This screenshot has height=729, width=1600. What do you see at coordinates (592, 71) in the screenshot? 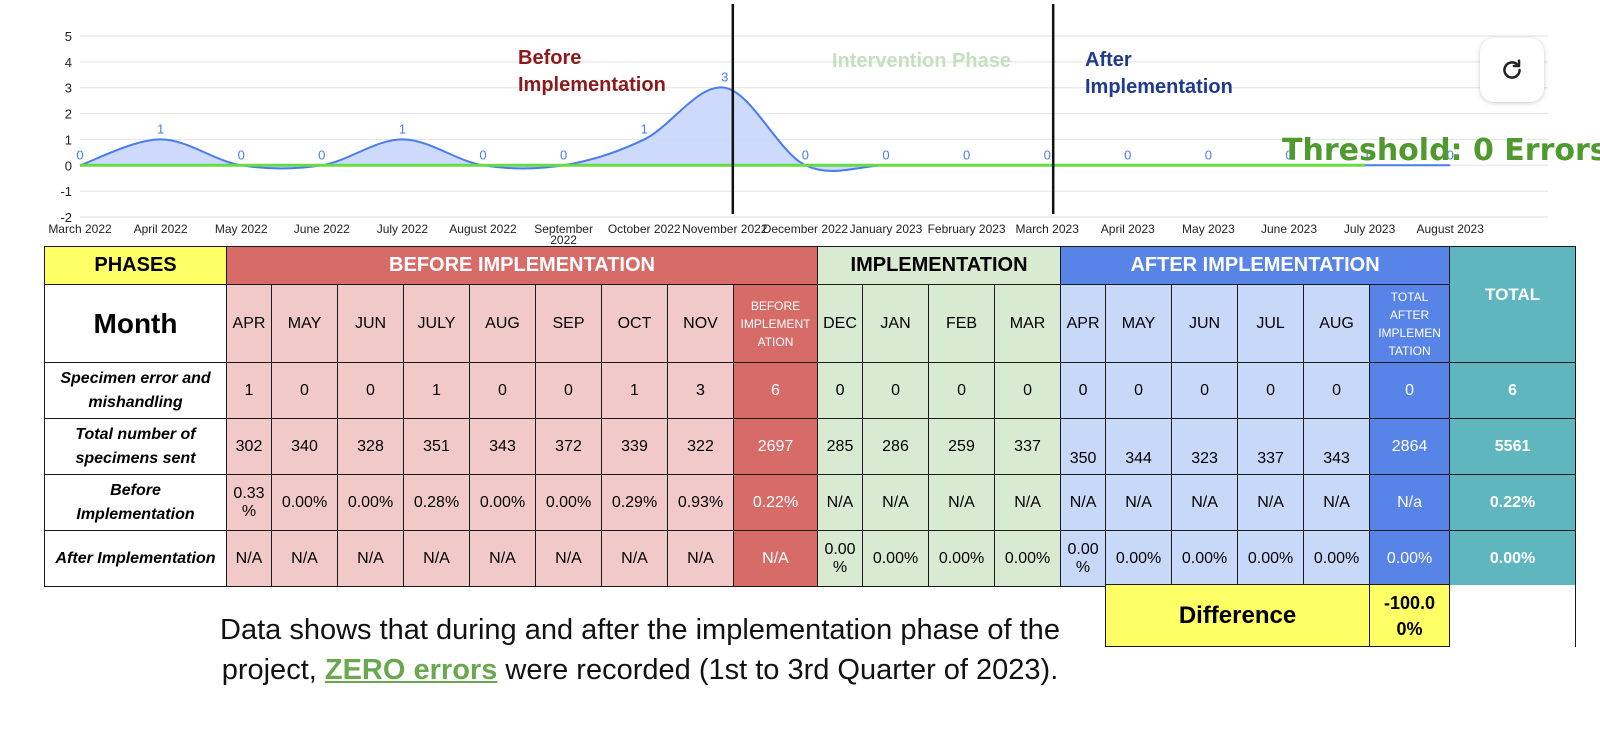
I see `phase-label-before: Before Implementation` at bounding box center [592, 71].